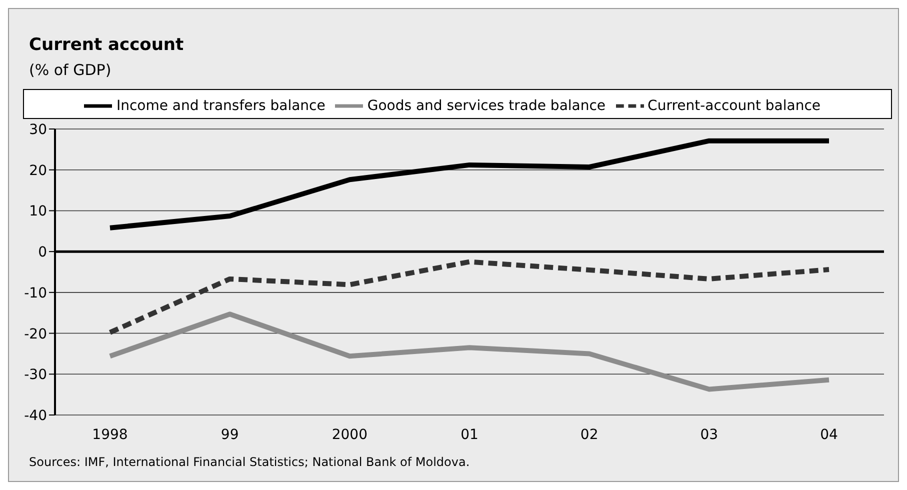  What do you see at coordinates (829, 434) in the screenshot?
I see `x-tick-label: 04` at bounding box center [829, 434].